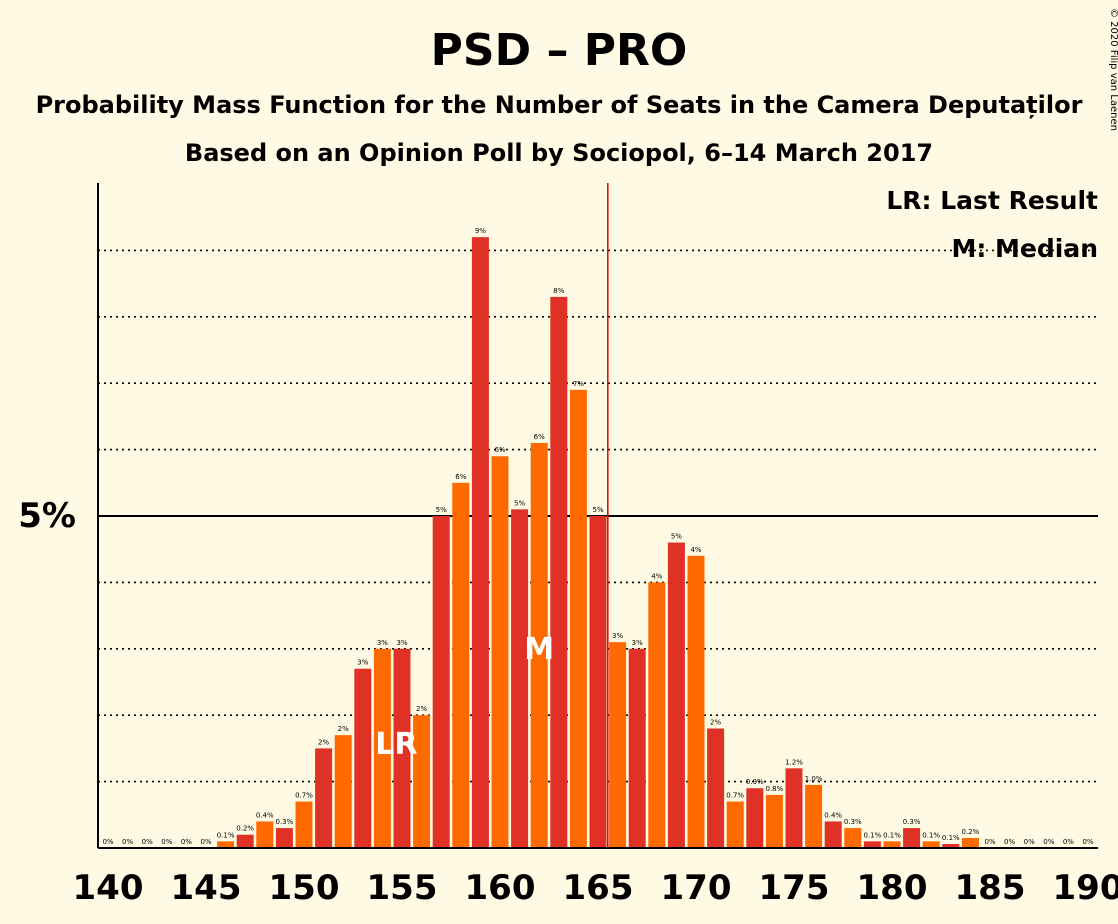 The height and width of the screenshot is (924, 1118). I want to click on bar-label-172: 0.7%, so click(735, 796).